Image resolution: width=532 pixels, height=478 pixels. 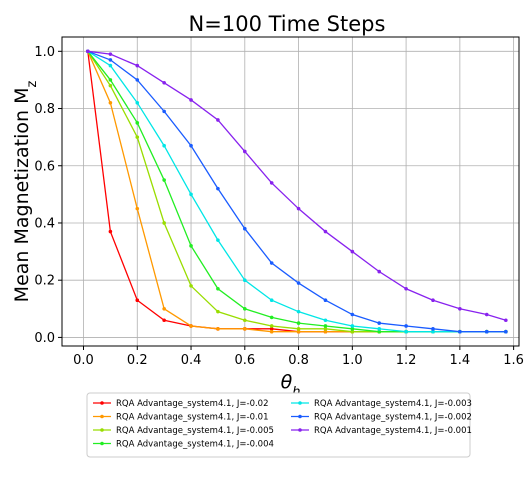 What do you see at coordinates (44, 109) in the screenshot?
I see `y-tick-label: 0.8` at bounding box center [44, 109].